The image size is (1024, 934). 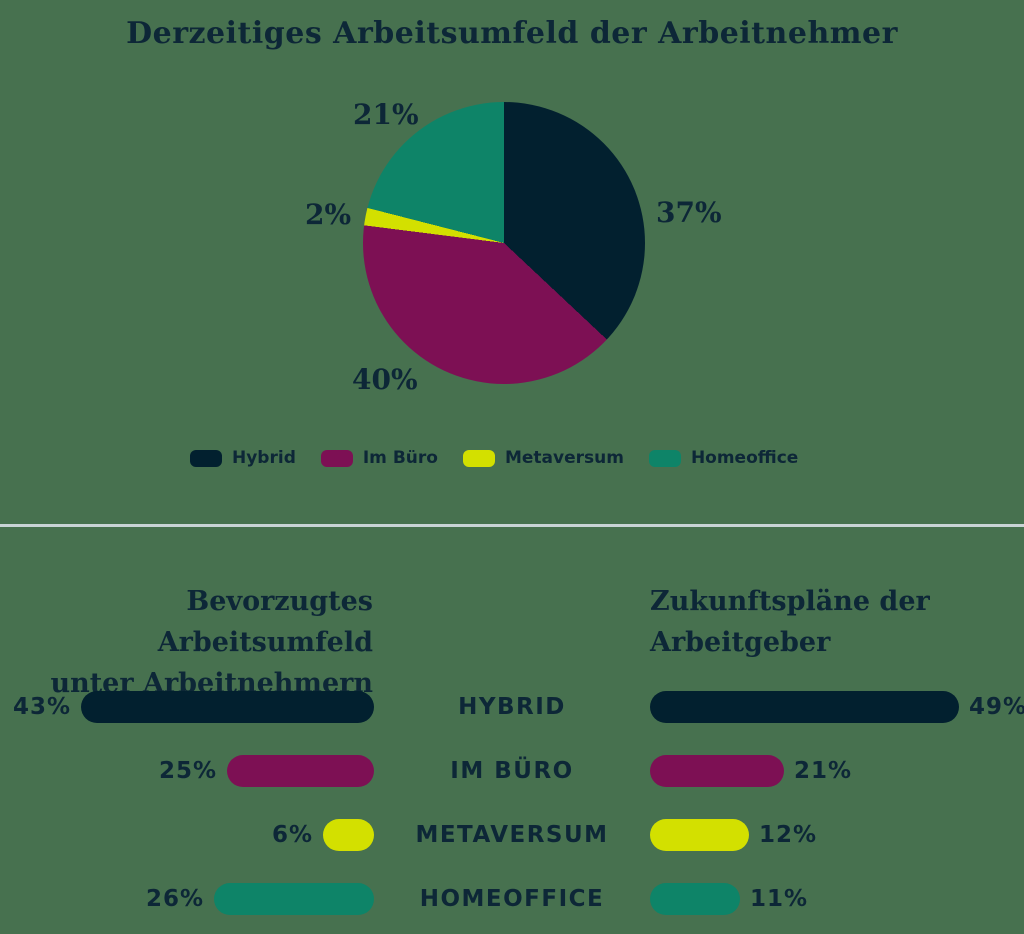 I want to click on right-bar-zone: 49%, so click(x=837, y=707).